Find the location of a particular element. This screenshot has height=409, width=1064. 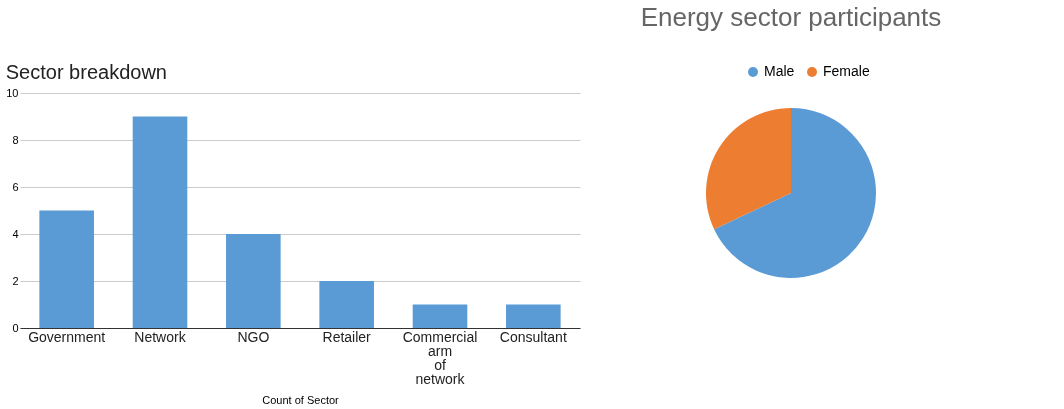

x-tick-label: Government is located at coordinates (67, 336).